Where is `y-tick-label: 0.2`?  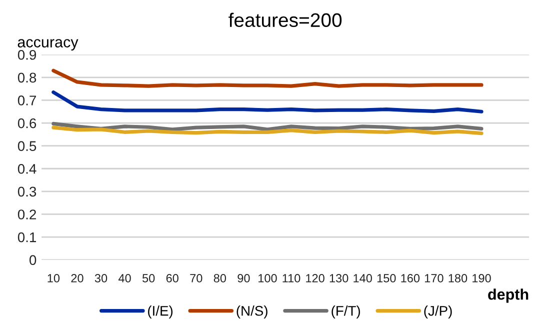 y-tick-label: 0.2 is located at coordinates (27, 215).